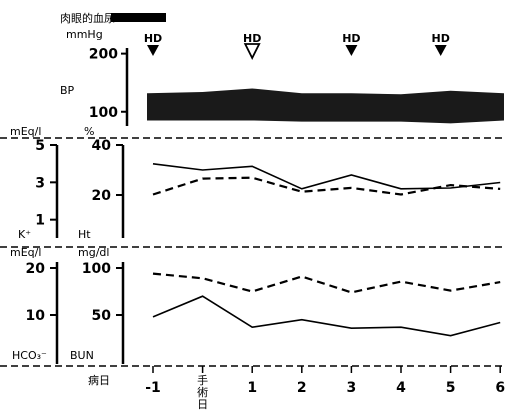 This screenshot has height=413, width=506. I want to click on hco3-tick-label: 10, so click(36, 316).